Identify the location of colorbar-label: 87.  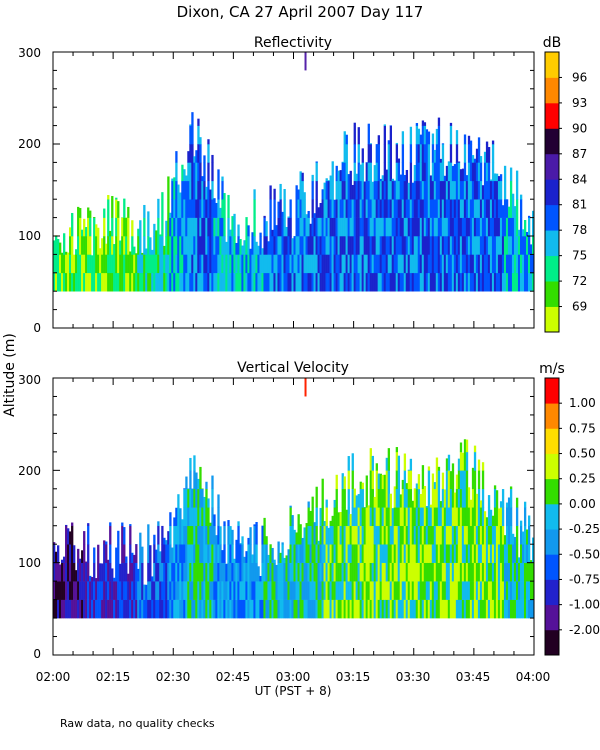
(579, 154).